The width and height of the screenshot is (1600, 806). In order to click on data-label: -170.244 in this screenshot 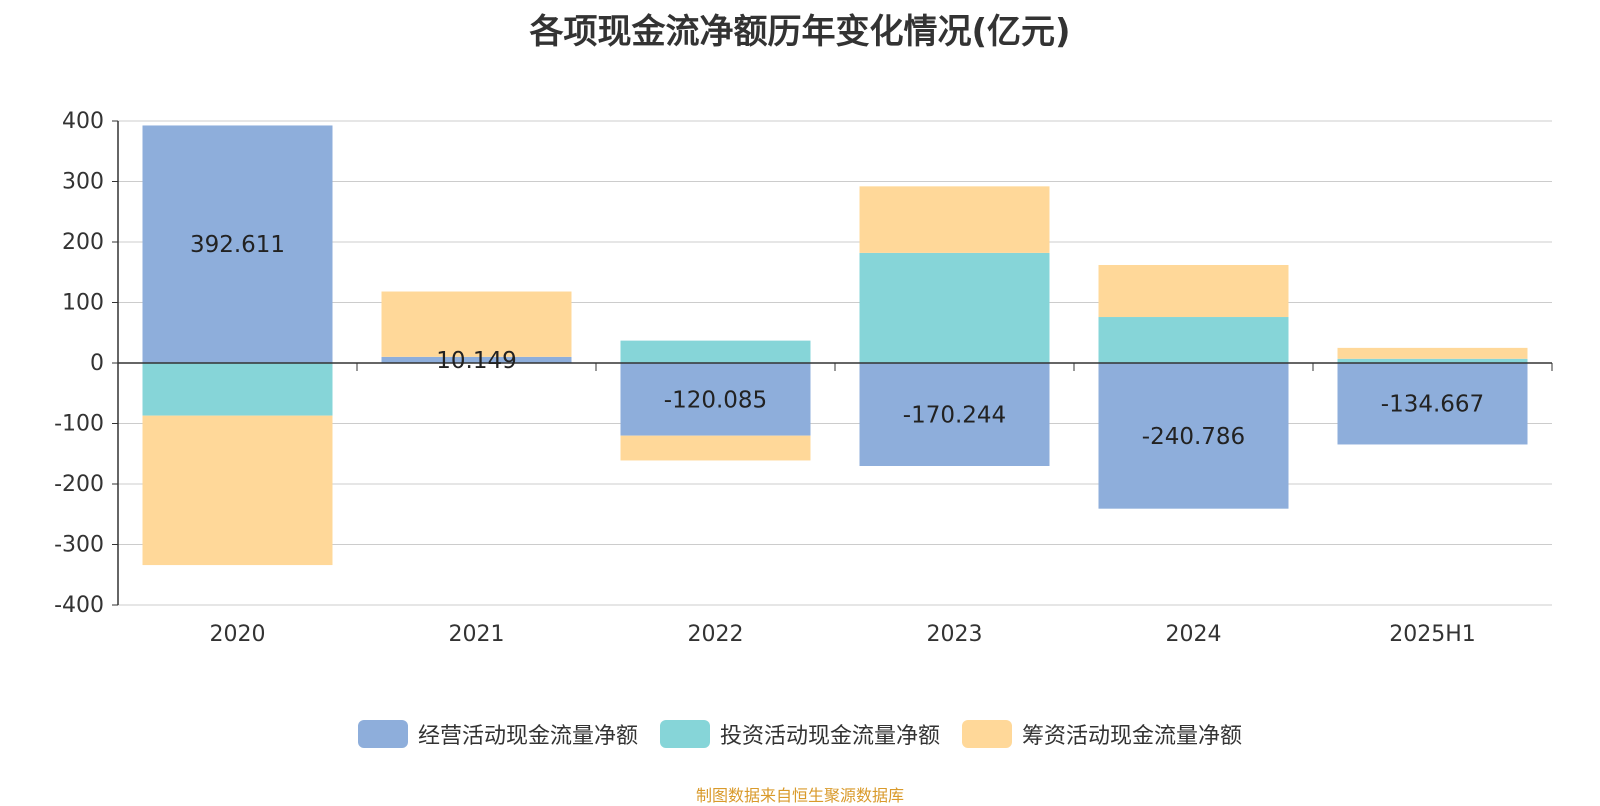, I will do `click(954, 415)`.